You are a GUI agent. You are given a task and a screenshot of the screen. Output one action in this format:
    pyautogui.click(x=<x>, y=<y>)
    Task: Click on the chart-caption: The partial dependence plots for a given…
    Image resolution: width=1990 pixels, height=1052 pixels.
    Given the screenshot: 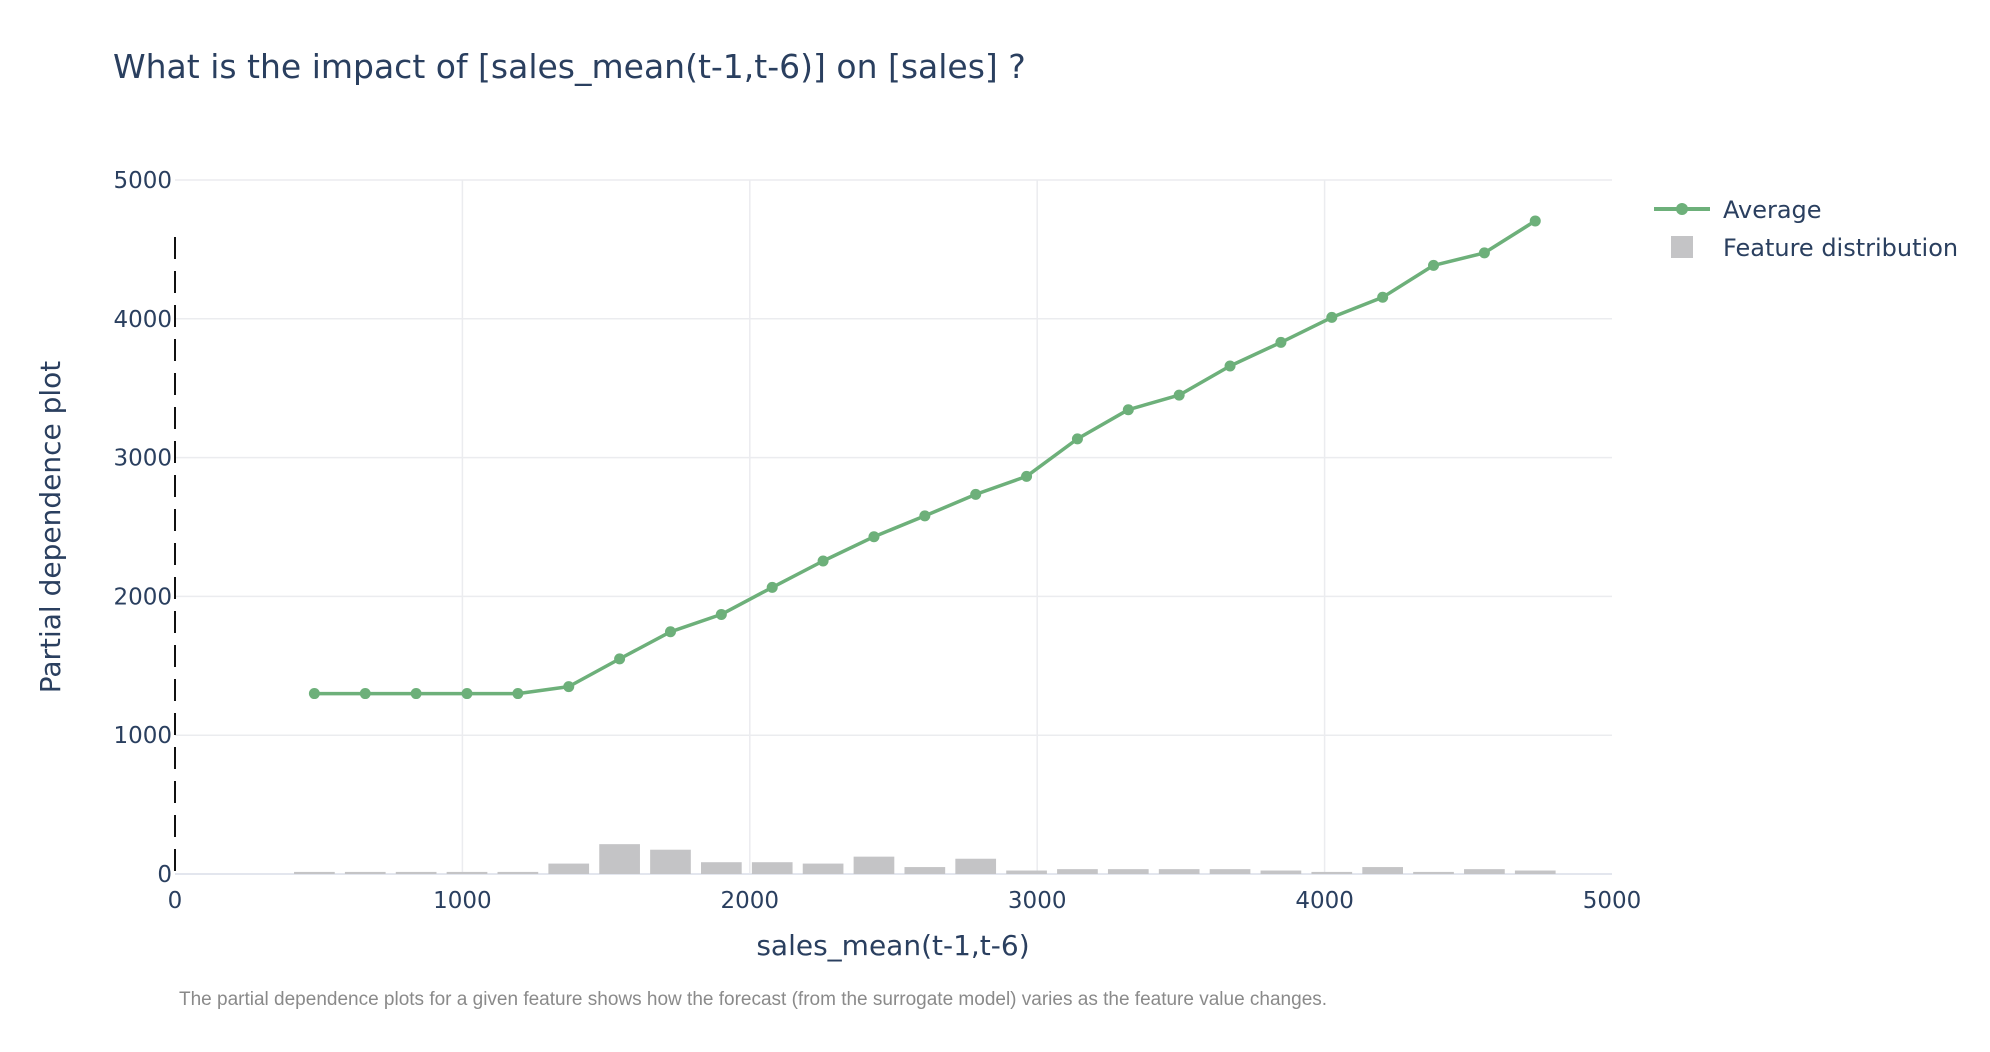 What is the action you would take?
    pyautogui.click(x=753, y=999)
    